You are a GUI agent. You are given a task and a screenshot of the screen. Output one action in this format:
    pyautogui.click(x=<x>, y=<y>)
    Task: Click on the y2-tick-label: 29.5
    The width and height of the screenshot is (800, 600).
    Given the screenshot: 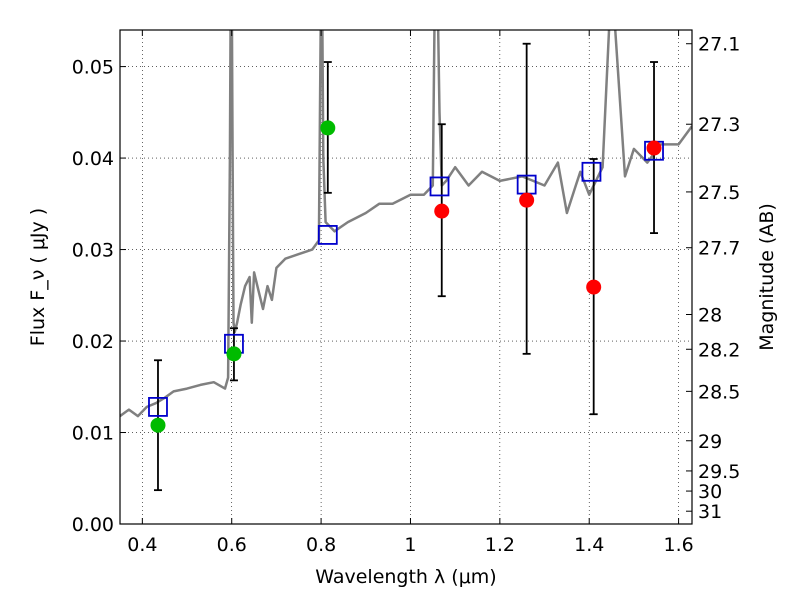 What is the action you would take?
    pyautogui.click(x=719, y=472)
    